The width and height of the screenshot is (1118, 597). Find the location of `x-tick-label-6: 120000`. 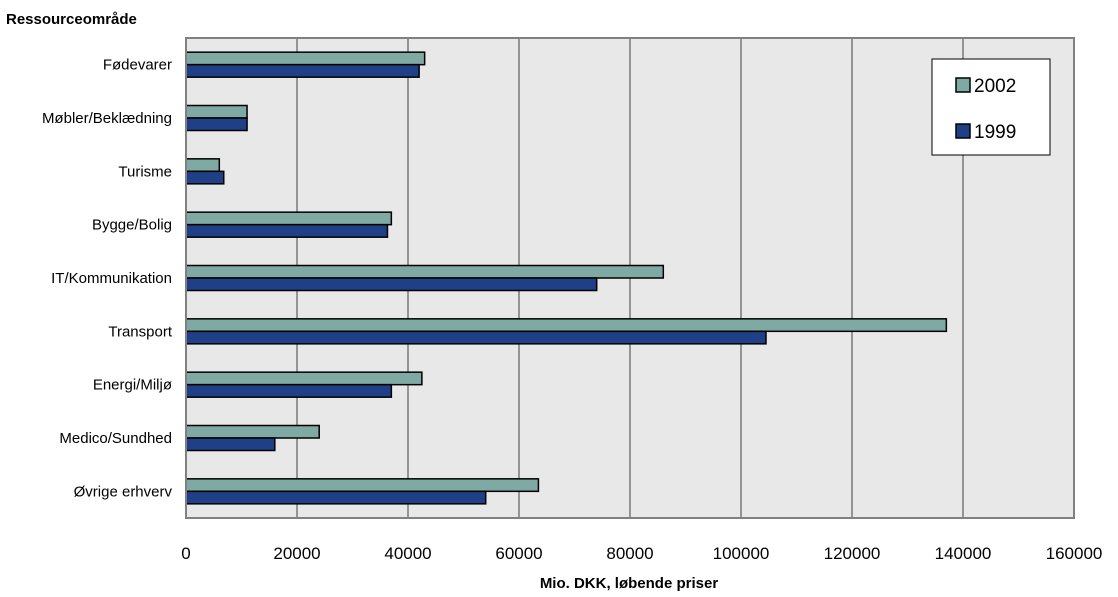

x-tick-label-6: 120000 is located at coordinates (852, 553).